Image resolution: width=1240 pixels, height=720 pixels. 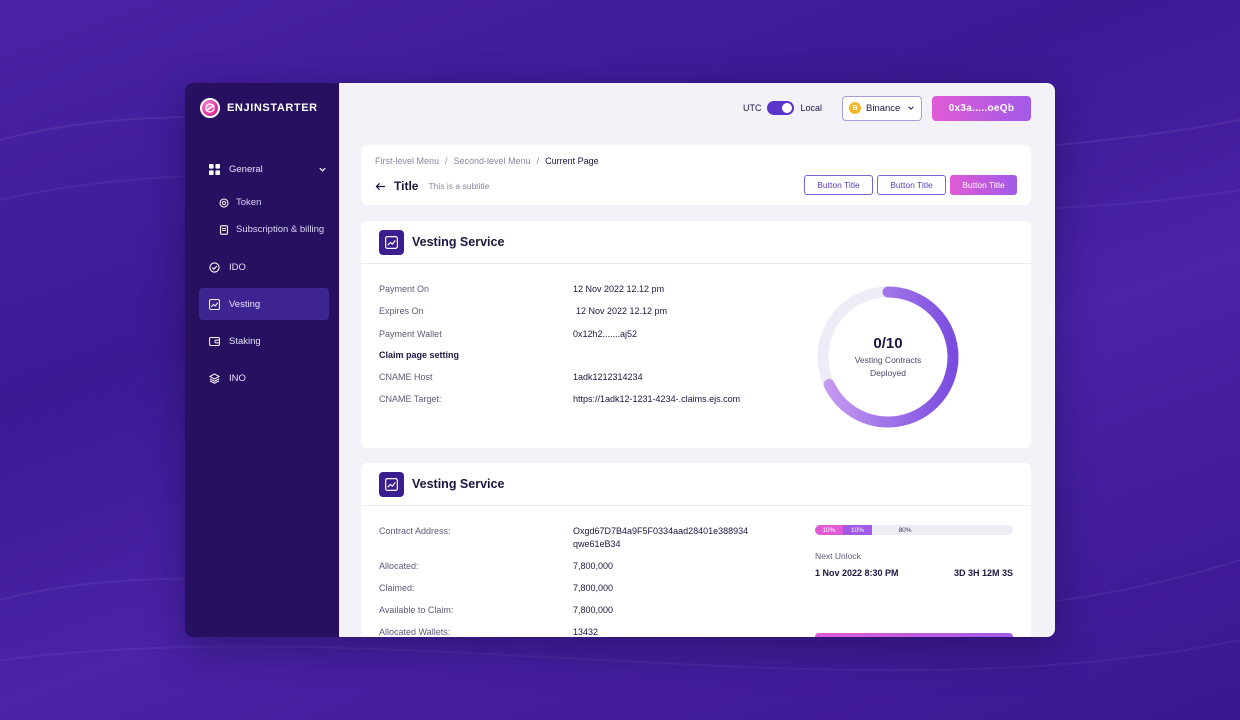 What do you see at coordinates (838, 556) in the screenshot?
I see `next-unlock-label: Next Unlock` at bounding box center [838, 556].